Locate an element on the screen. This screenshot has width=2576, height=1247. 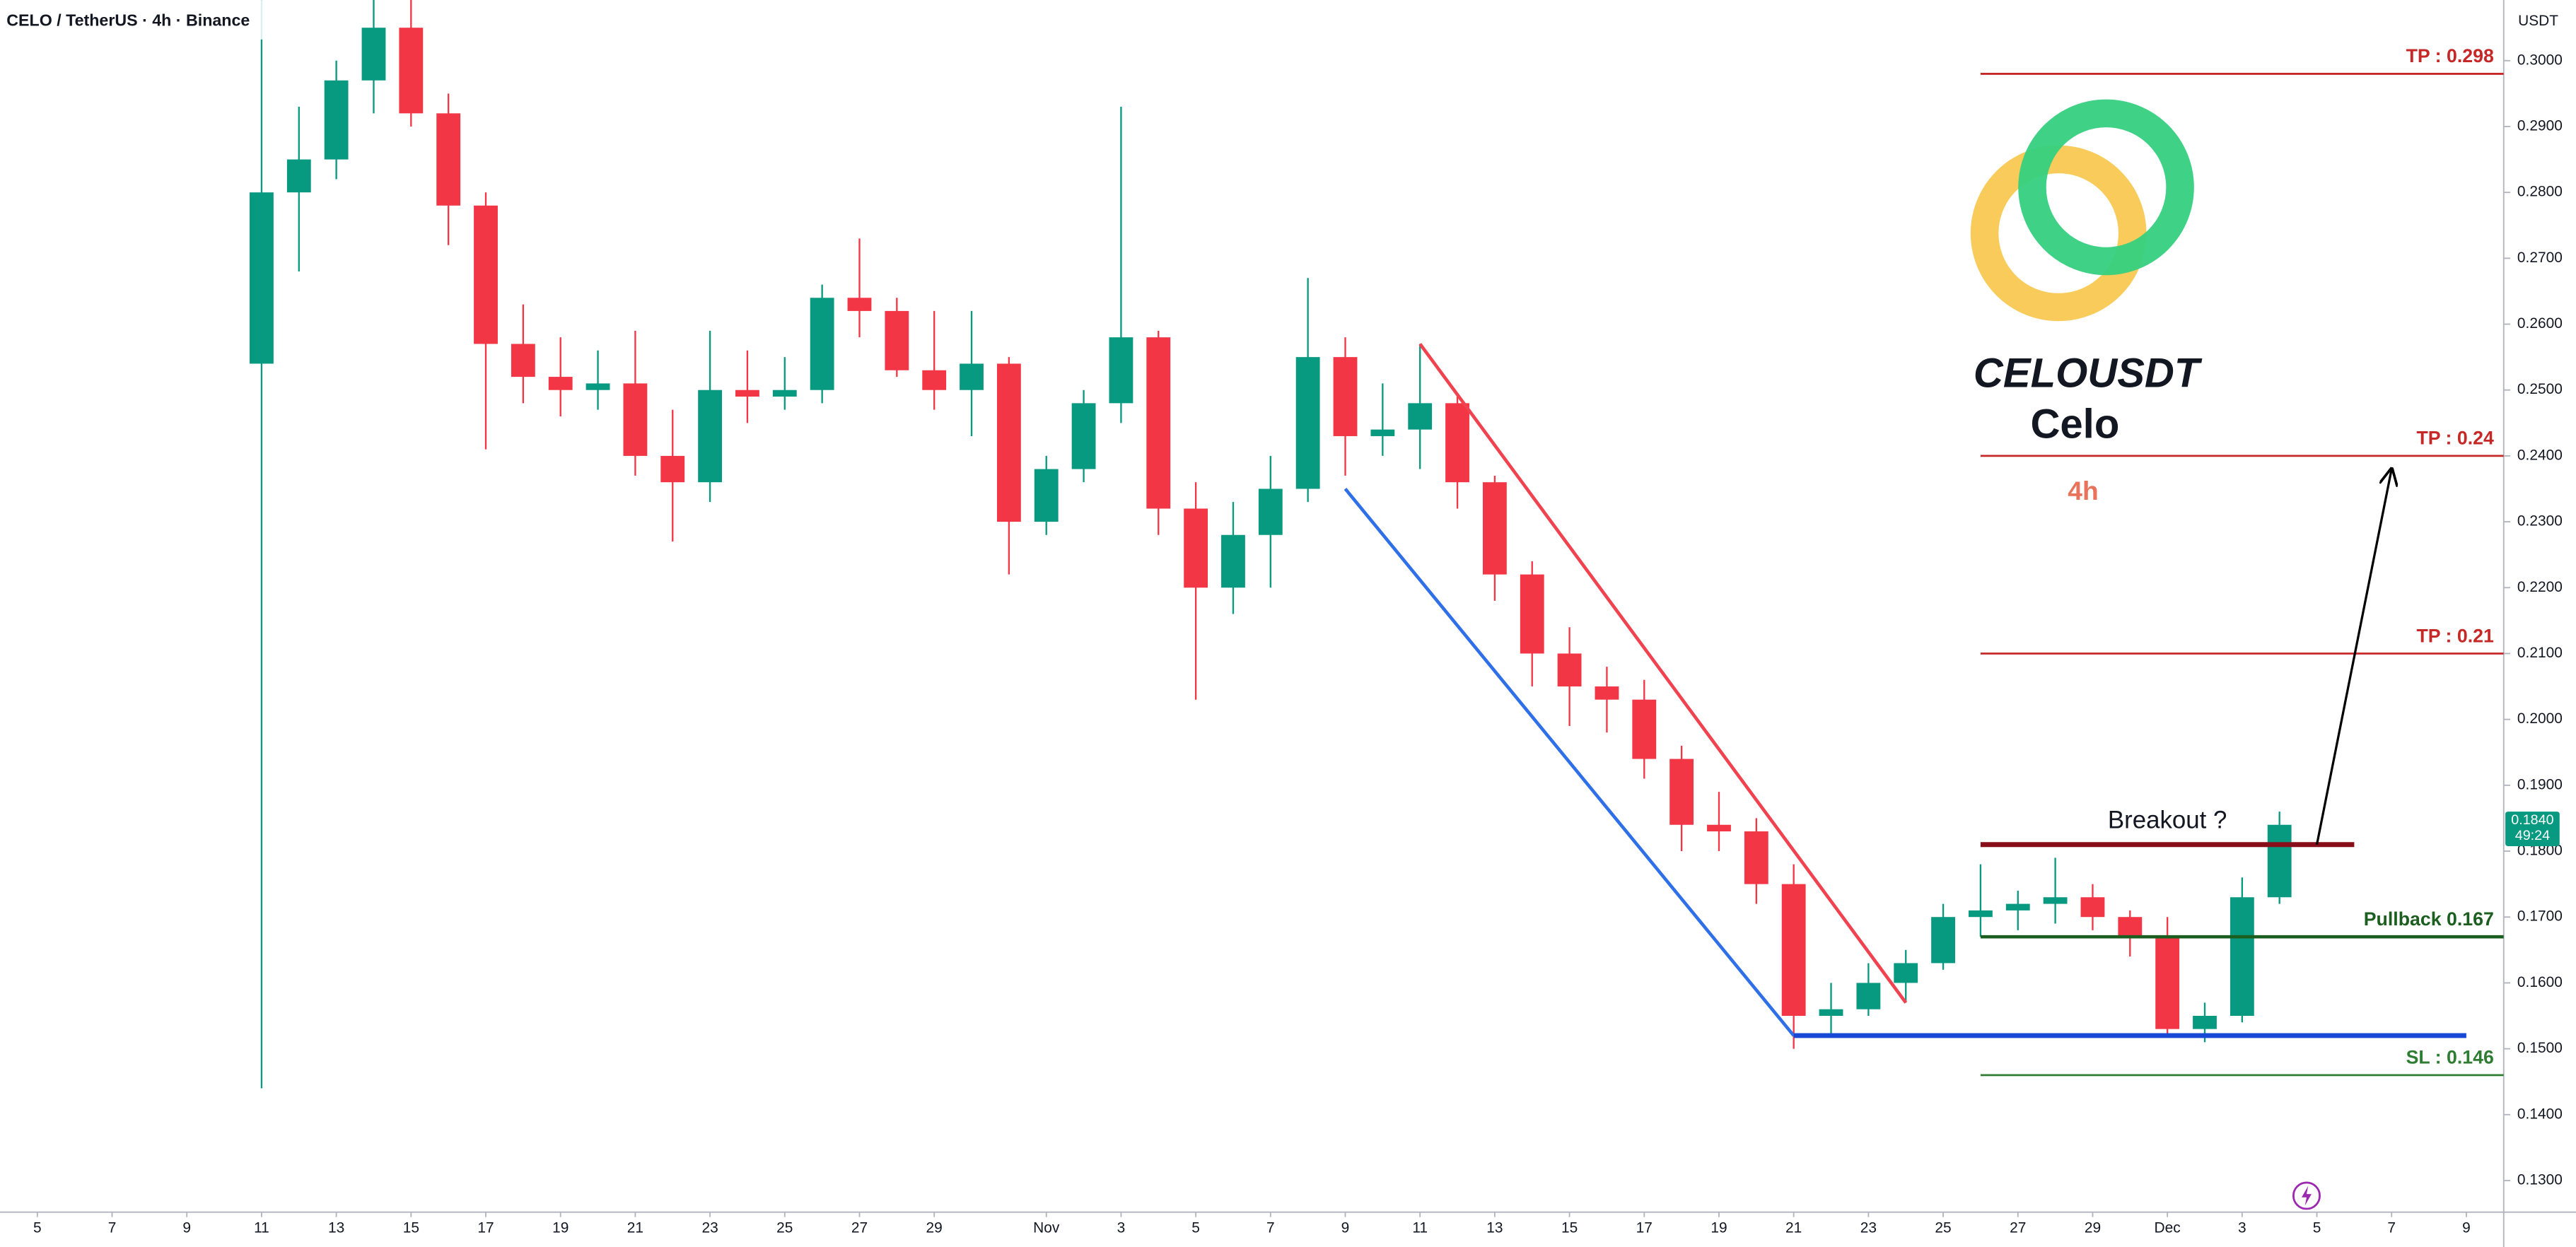
y-tick-label: 0.1500 is located at coordinates (2540, 1048).